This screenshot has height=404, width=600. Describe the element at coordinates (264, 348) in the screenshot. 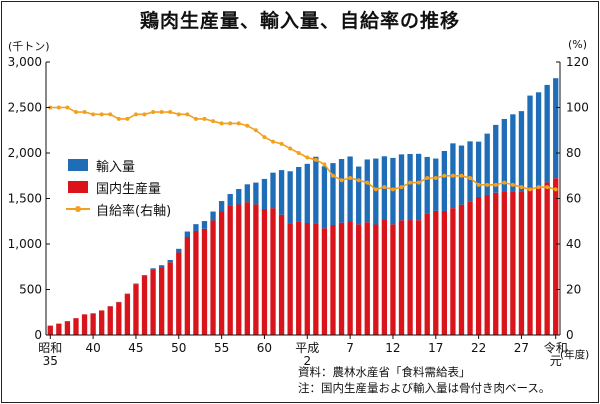

I see `x-tick-label: 60` at that location.